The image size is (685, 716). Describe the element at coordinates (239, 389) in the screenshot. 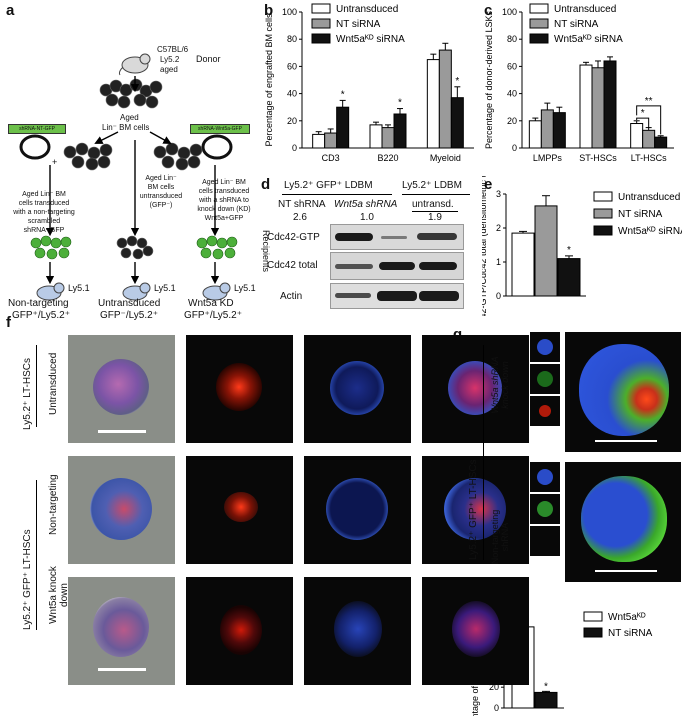

I see `f-r1-red` at that location.